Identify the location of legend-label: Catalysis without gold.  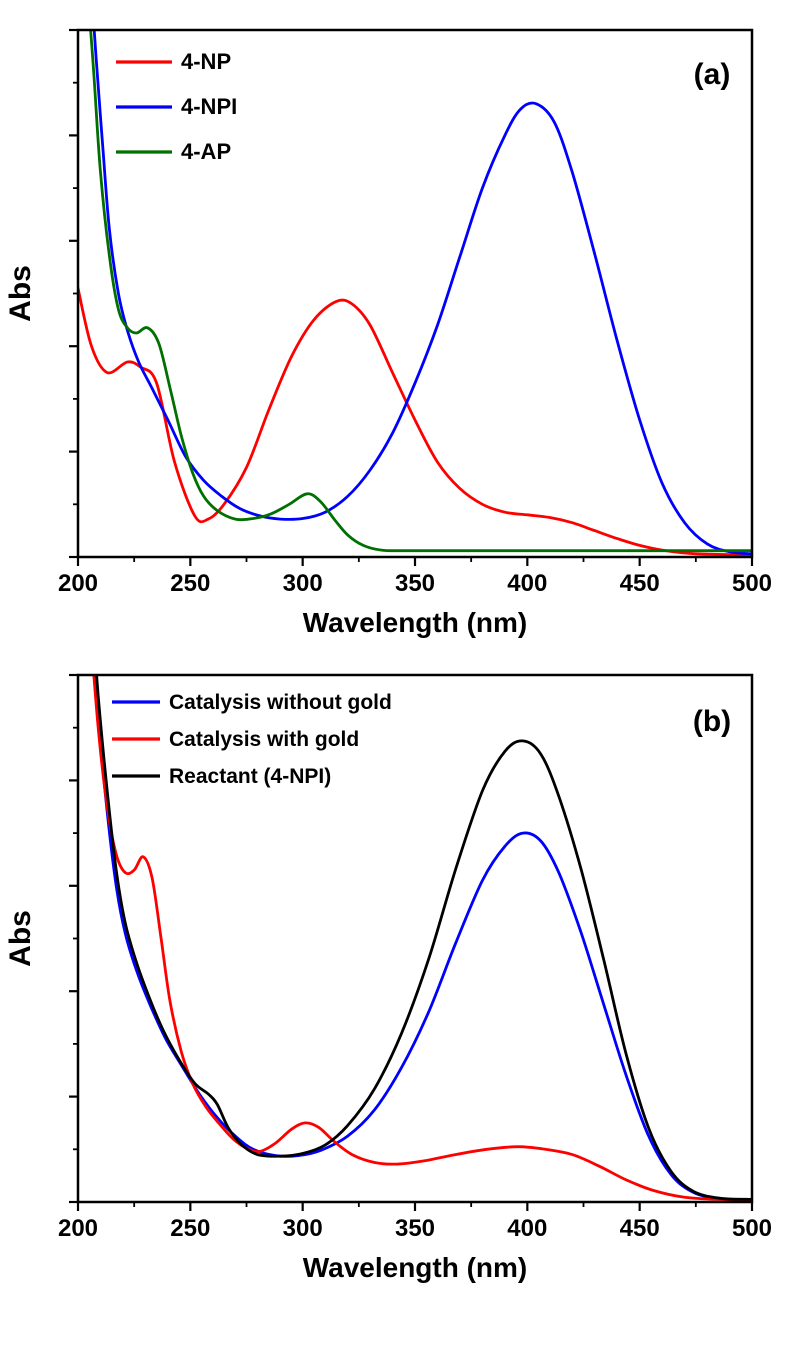
(280, 702).